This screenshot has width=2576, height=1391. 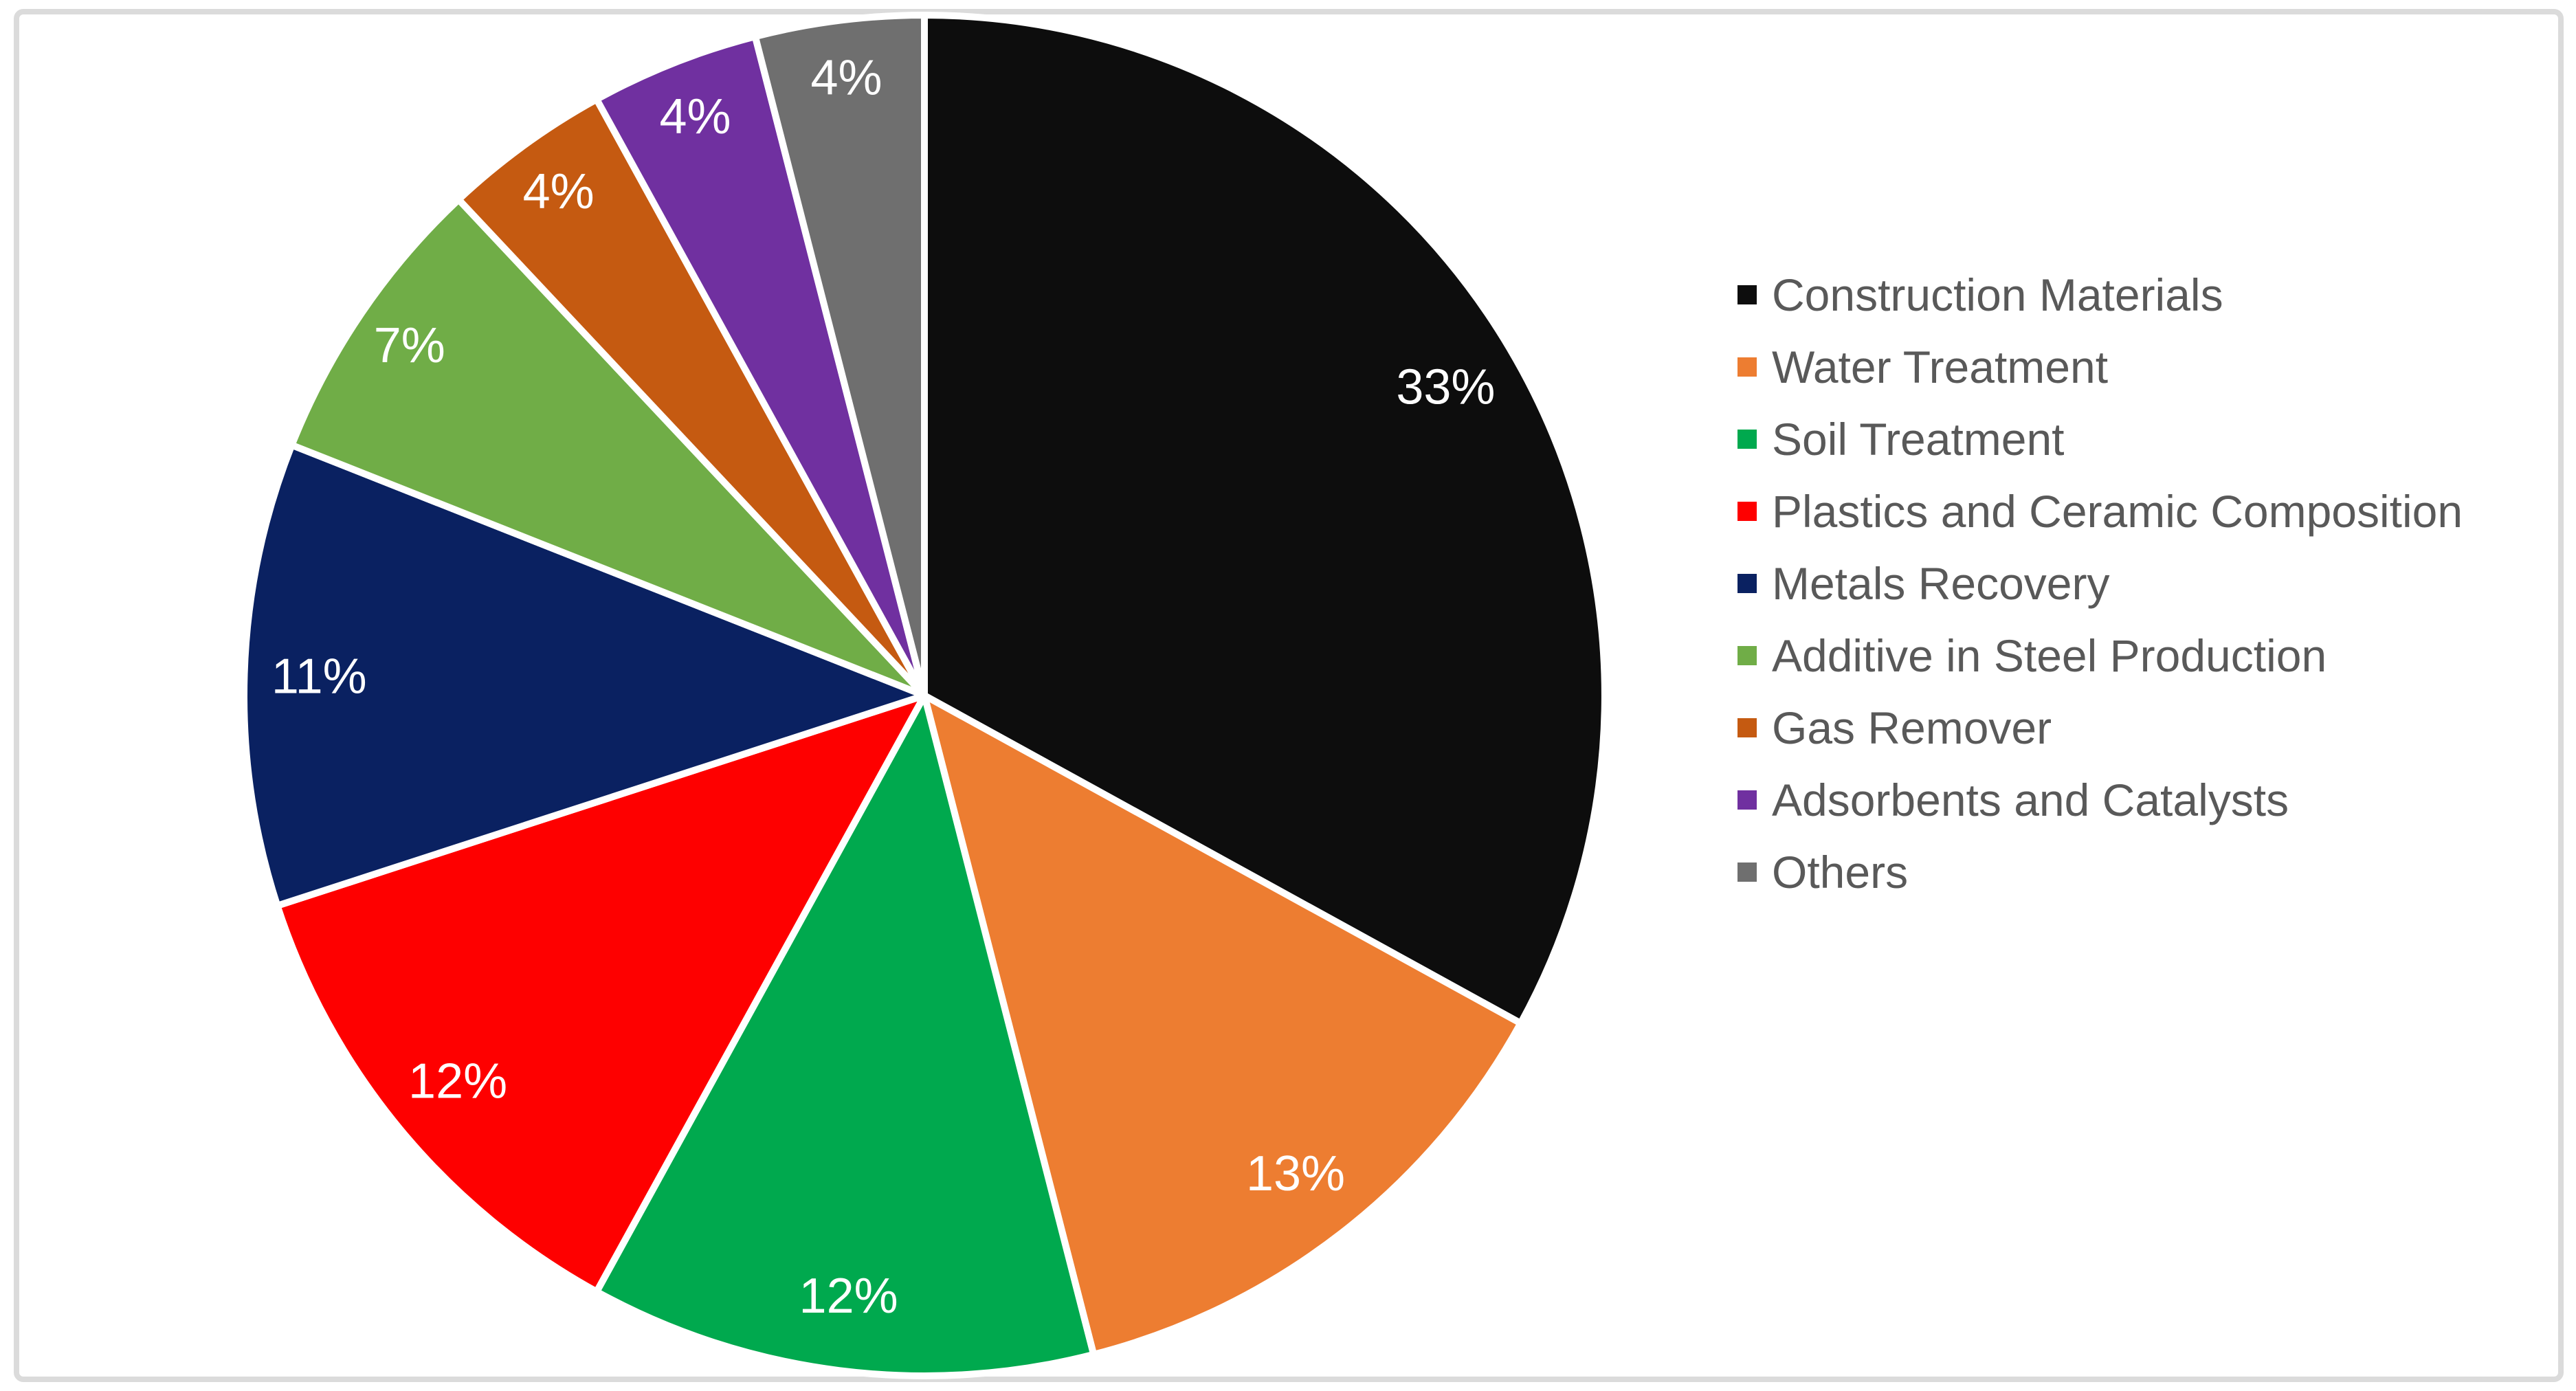 What do you see at coordinates (1997, 294) in the screenshot?
I see `legend-label: Construction Materials` at bounding box center [1997, 294].